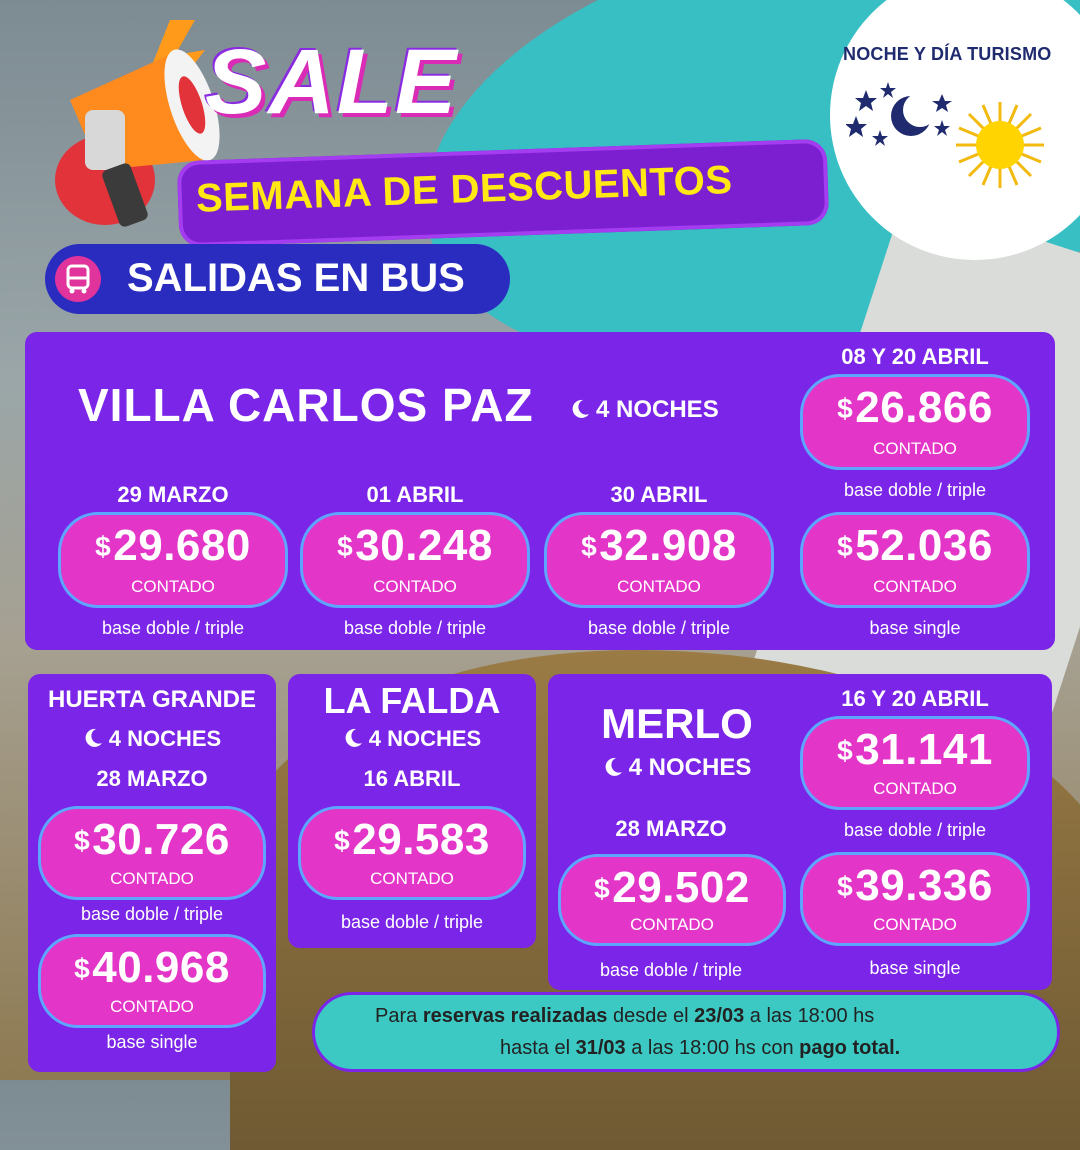  I want to click on merlo-special-date: 16 Y 20 ABRIL, so click(915, 698).